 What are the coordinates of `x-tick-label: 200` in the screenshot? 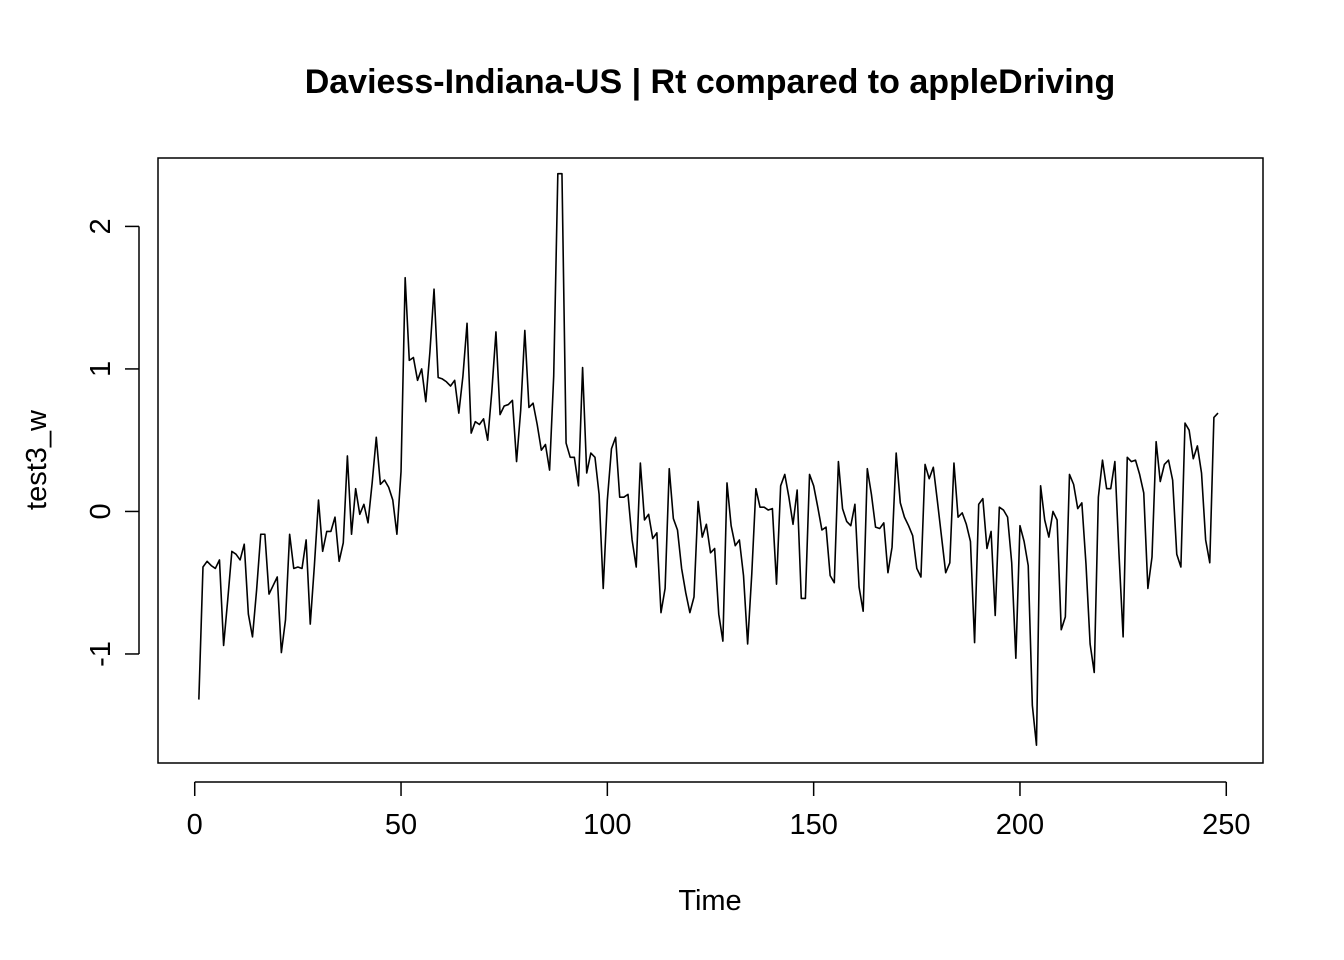 It's located at (1020, 825).